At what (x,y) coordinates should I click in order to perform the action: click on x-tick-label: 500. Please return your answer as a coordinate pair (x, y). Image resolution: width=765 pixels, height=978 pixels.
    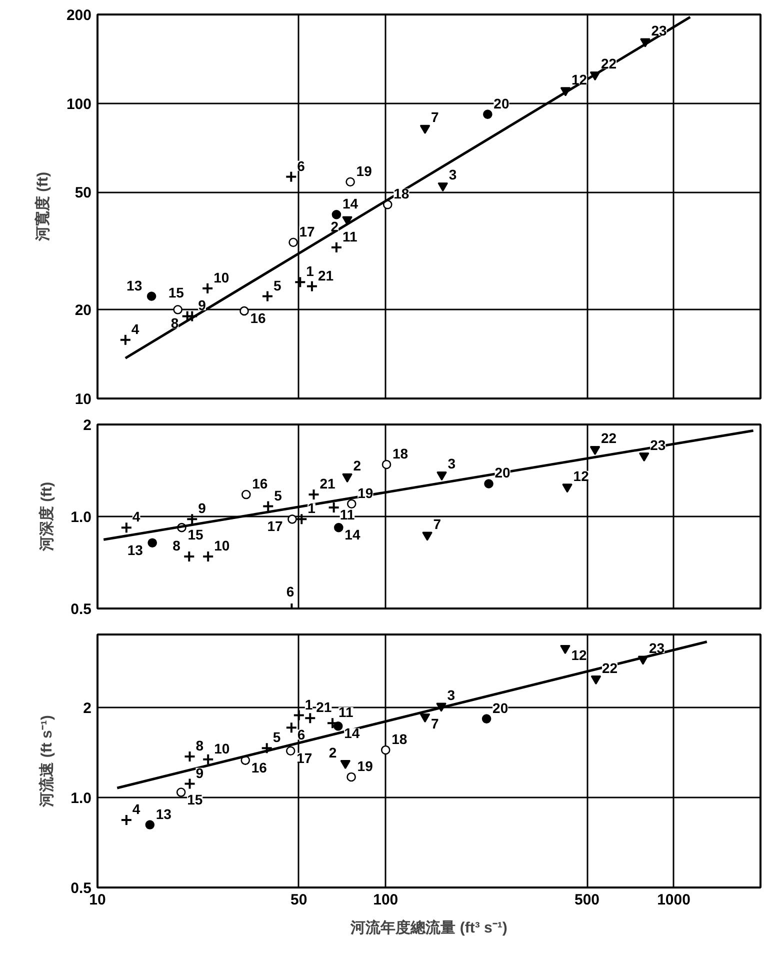
    Looking at the image, I should click on (587, 900).